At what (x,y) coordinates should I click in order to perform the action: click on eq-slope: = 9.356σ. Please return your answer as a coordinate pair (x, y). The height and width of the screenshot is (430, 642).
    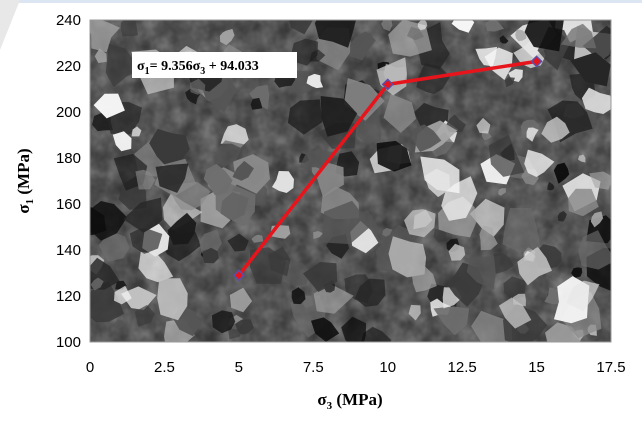
    Looking at the image, I should click on (175, 66).